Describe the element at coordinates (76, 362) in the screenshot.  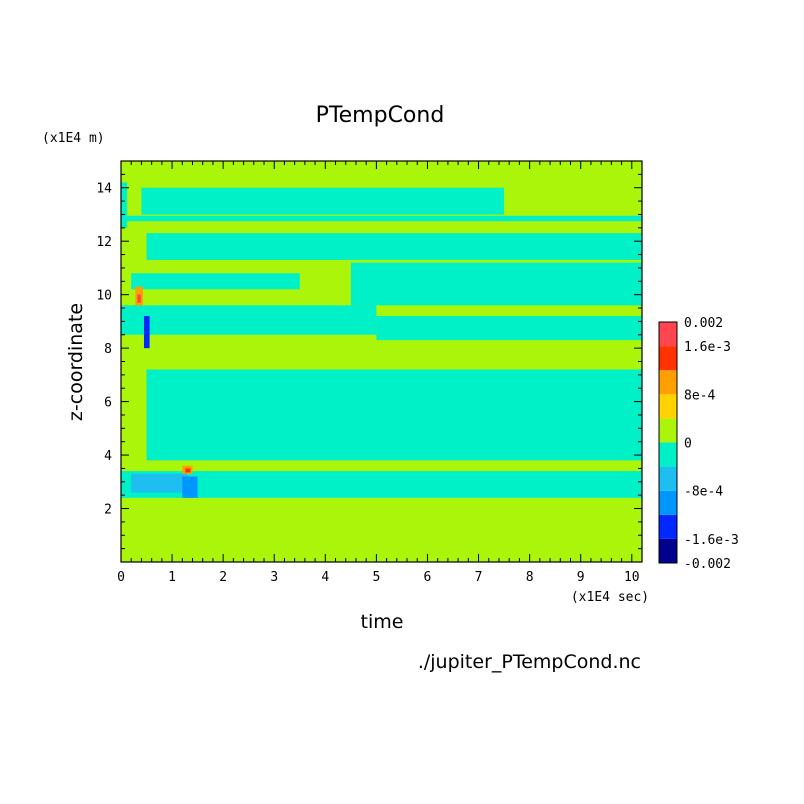
I see `y-axis-label: z-coordinate` at that location.